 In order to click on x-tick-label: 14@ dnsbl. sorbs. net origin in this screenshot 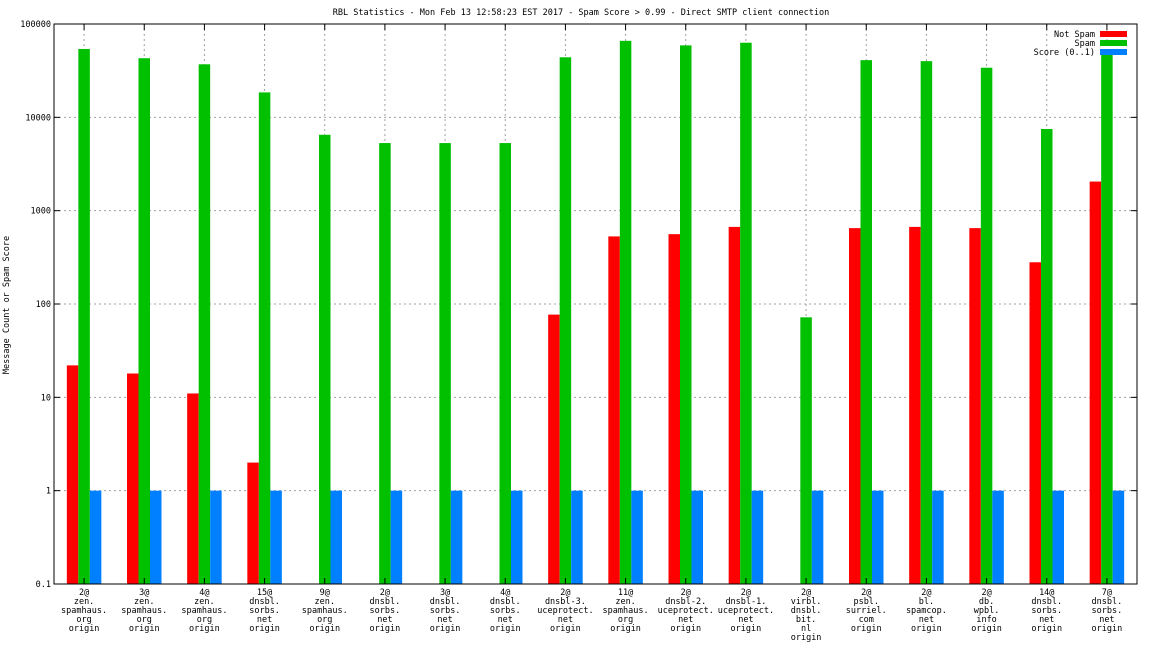, I will do `click(1046, 611)`.